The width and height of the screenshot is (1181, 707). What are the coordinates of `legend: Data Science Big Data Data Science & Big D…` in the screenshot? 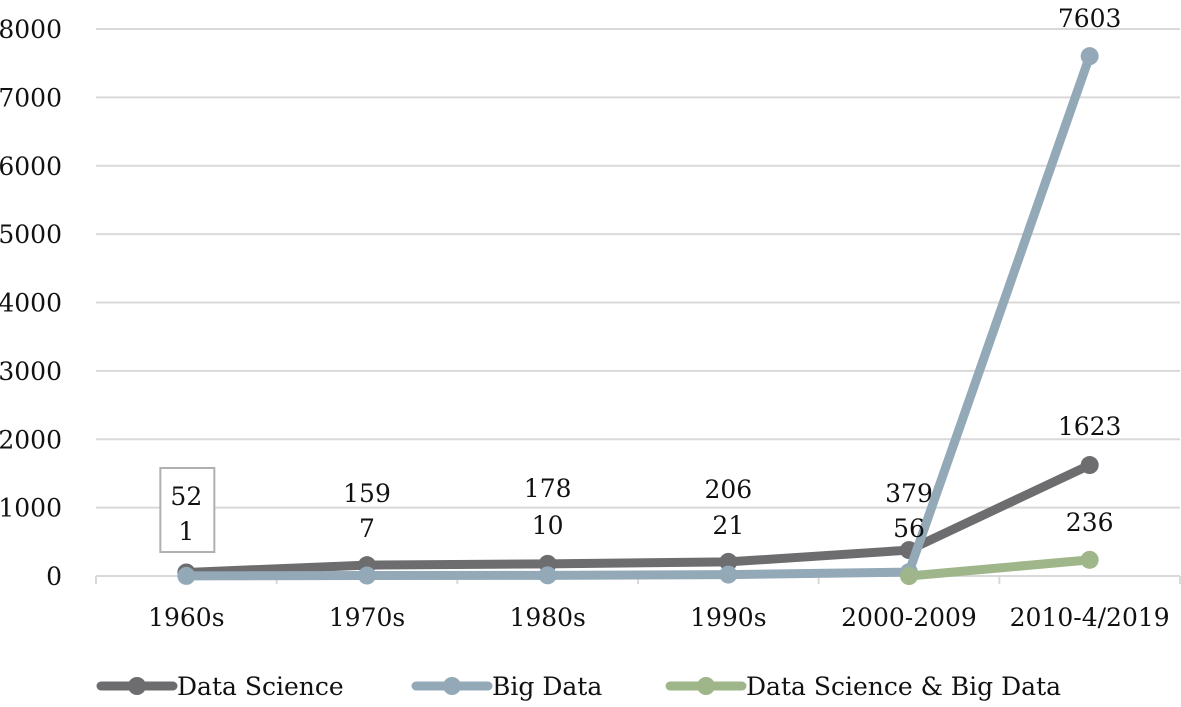 It's located at (578, 686).